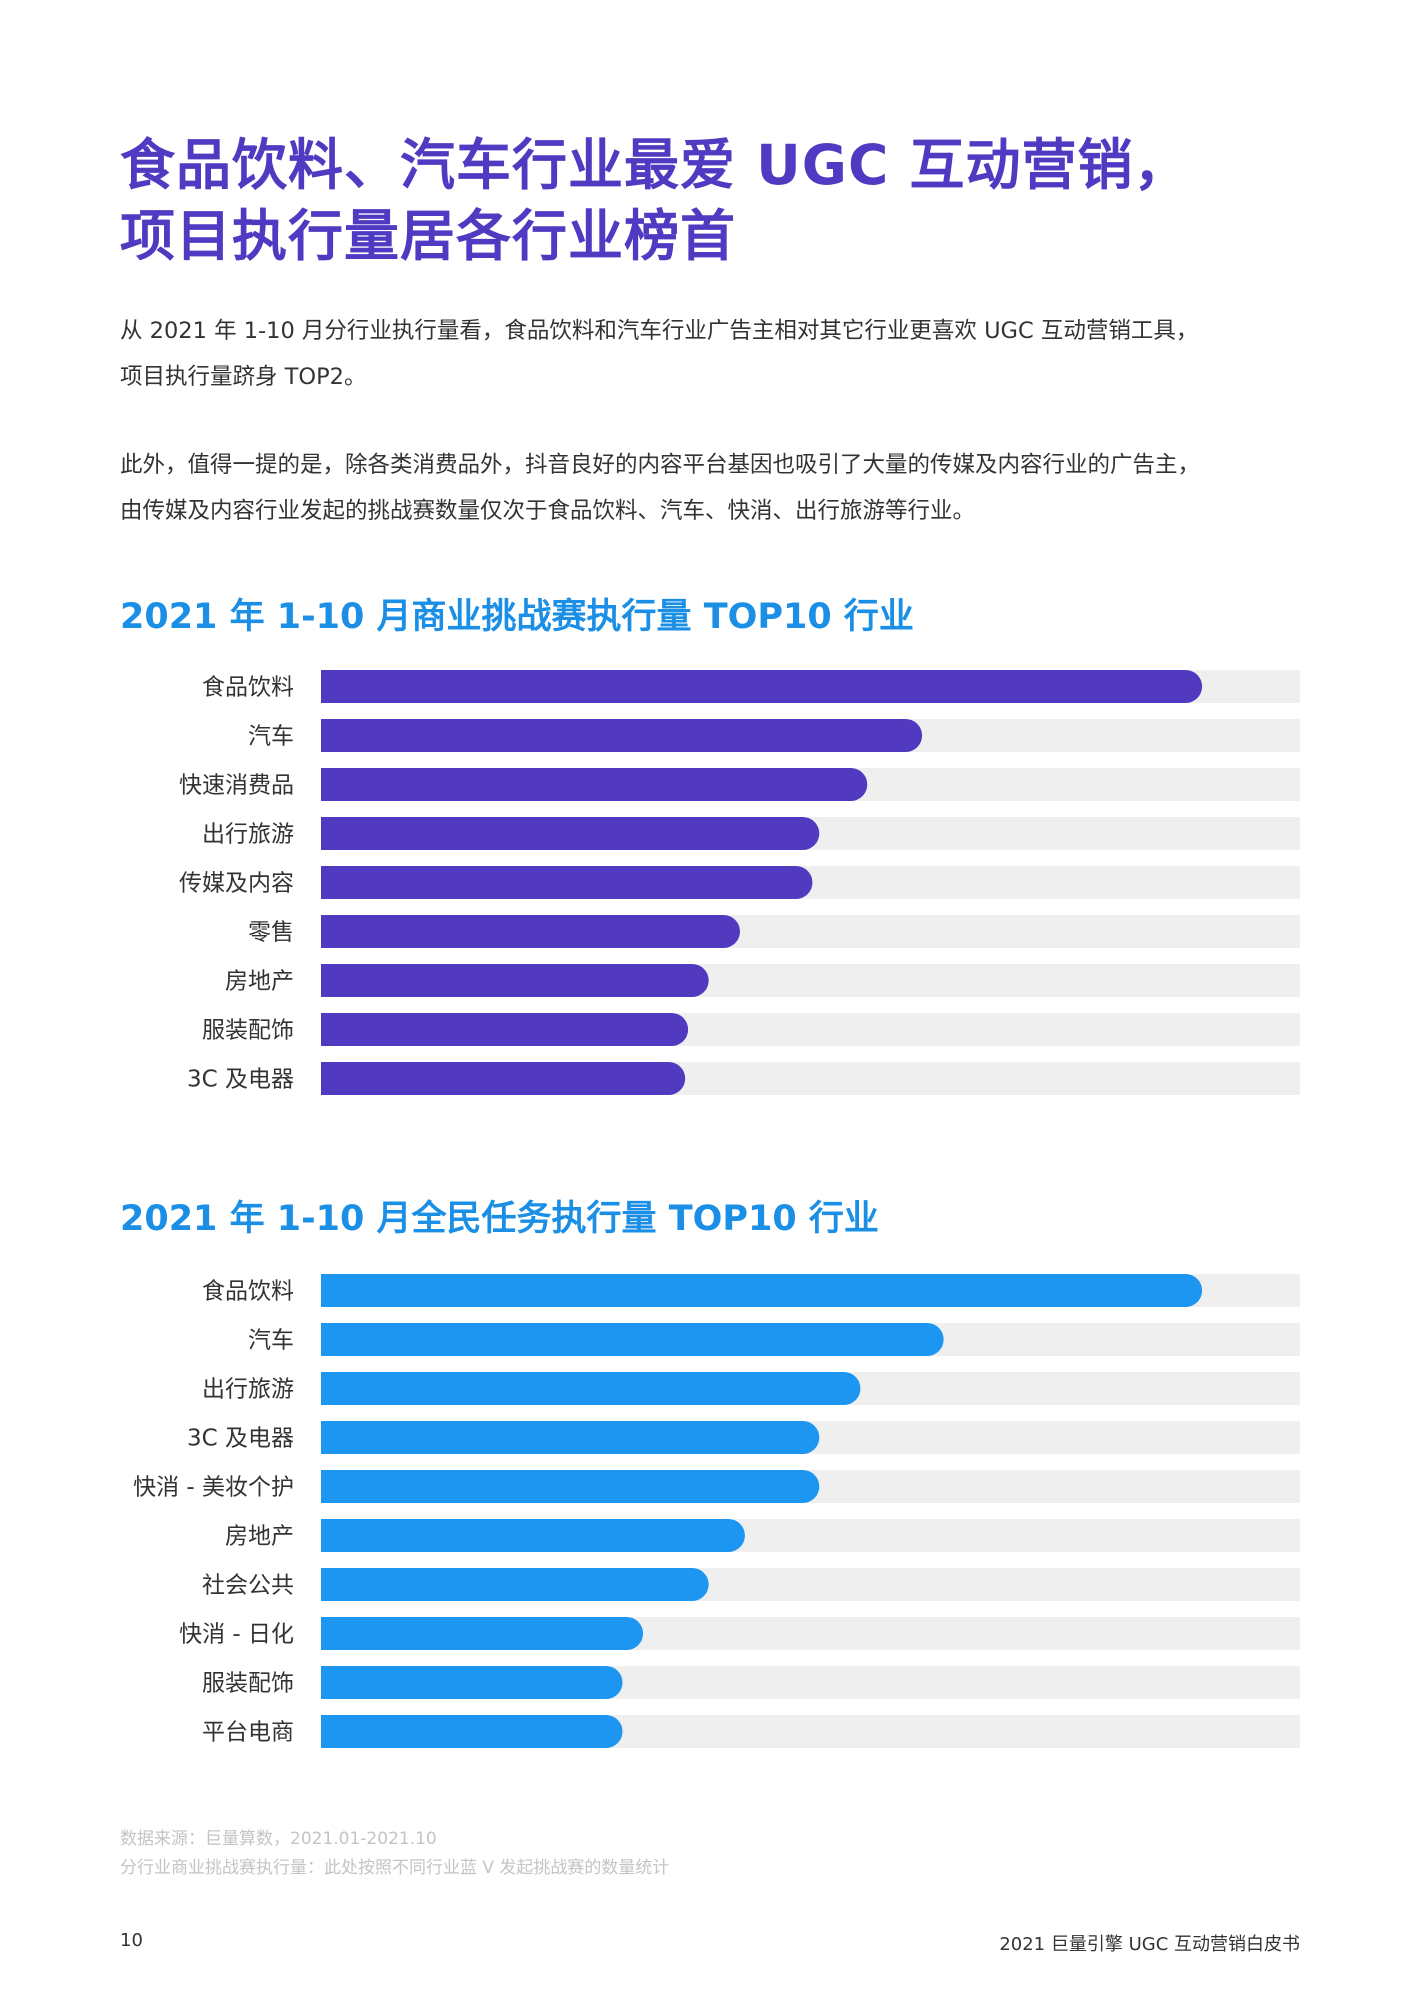 This screenshot has height=2007, width=1417. What do you see at coordinates (248, 1733) in the screenshot?
I see `category-label: 平台电商` at bounding box center [248, 1733].